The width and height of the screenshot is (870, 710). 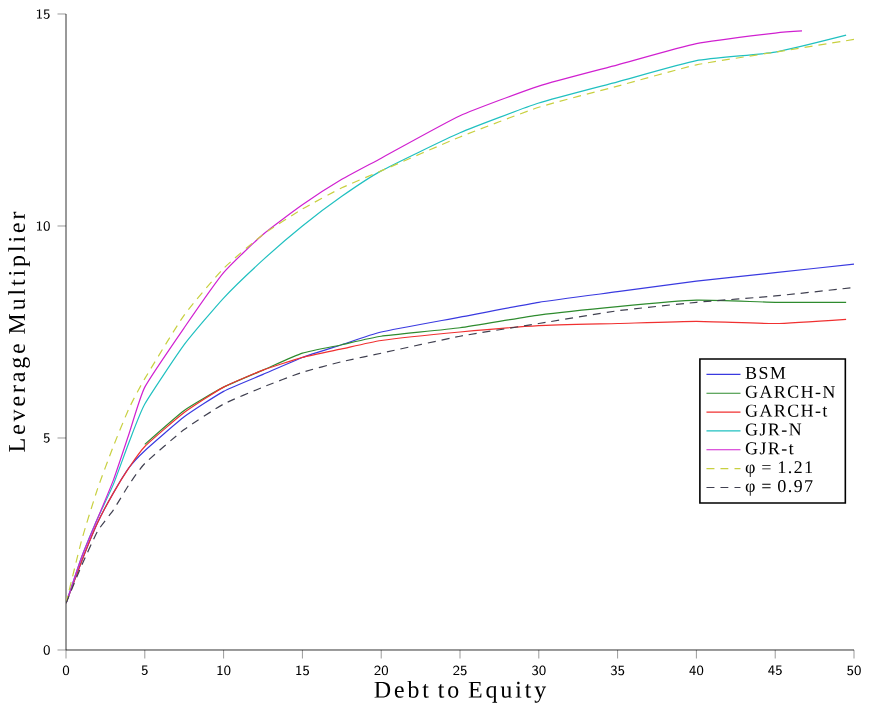 I want to click on legend-label: GJR-t, so click(x=769, y=448).